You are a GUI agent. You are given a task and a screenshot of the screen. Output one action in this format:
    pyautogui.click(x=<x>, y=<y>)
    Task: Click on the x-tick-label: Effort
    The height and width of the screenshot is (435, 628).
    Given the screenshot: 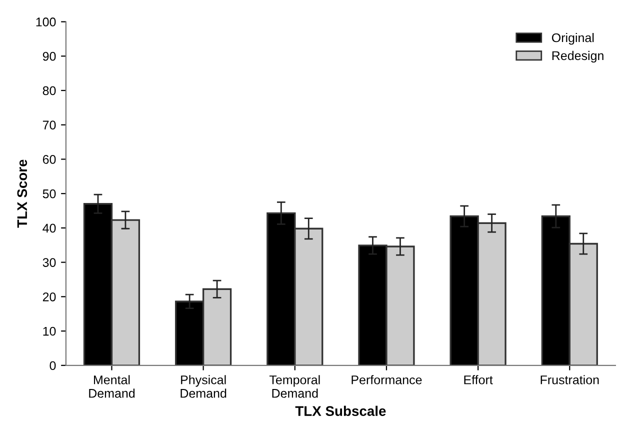 What is the action you would take?
    pyautogui.click(x=478, y=379)
    